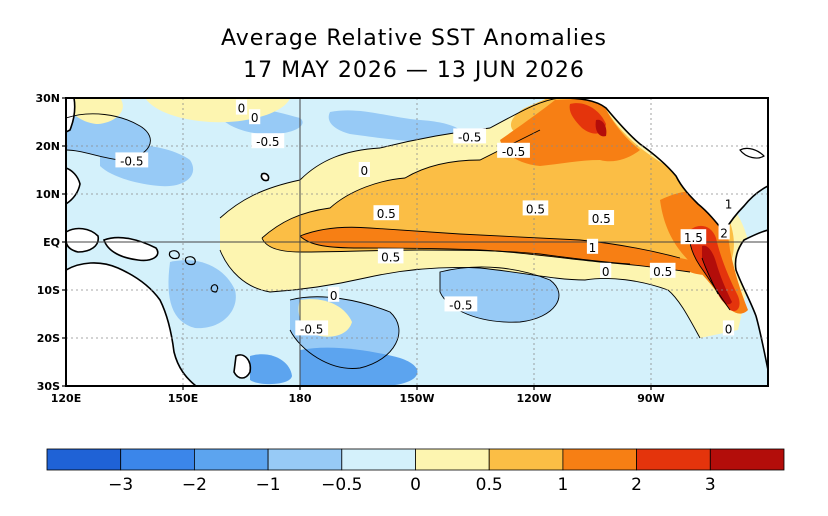 The image size is (828, 516). What do you see at coordinates (51, 242) in the screenshot?
I see `lat-tick-label: EQ` at bounding box center [51, 242].